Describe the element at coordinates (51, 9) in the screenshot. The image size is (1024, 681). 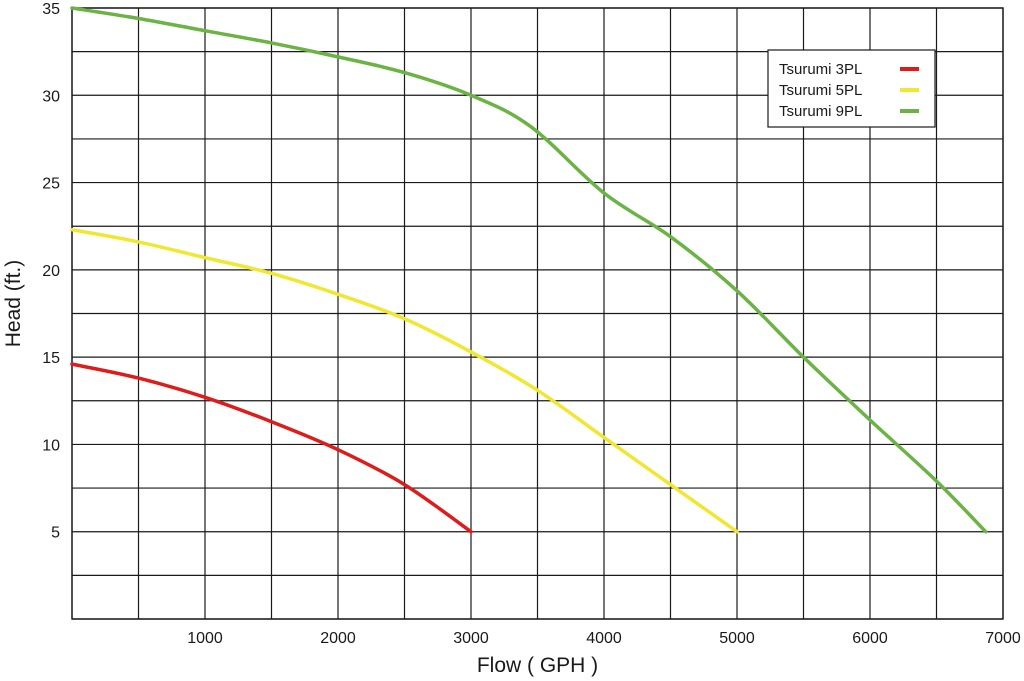
I see `y-tick-label: 35` at that location.